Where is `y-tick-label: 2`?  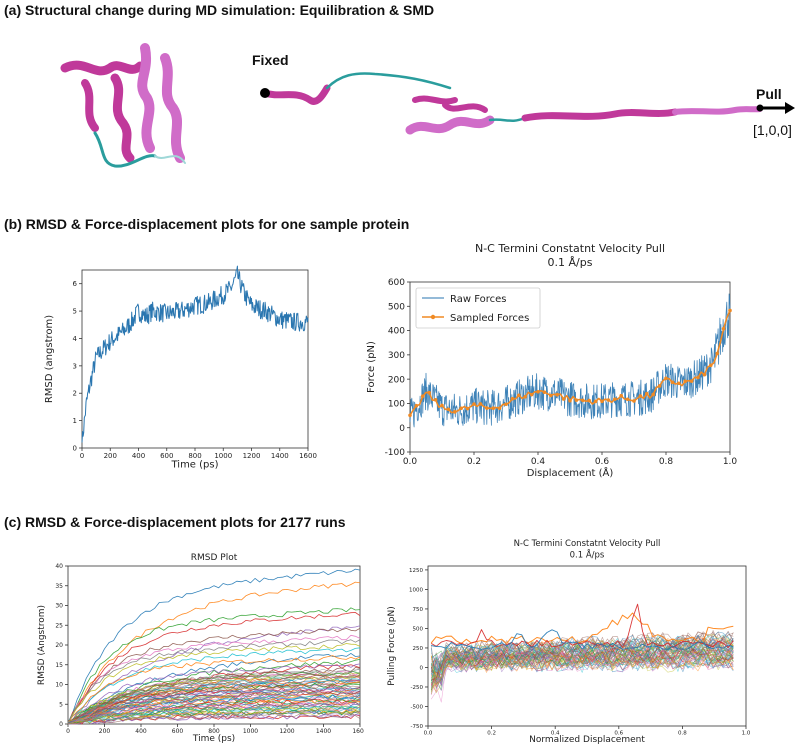
y-tick-label: 2 is located at coordinates (75, 394).